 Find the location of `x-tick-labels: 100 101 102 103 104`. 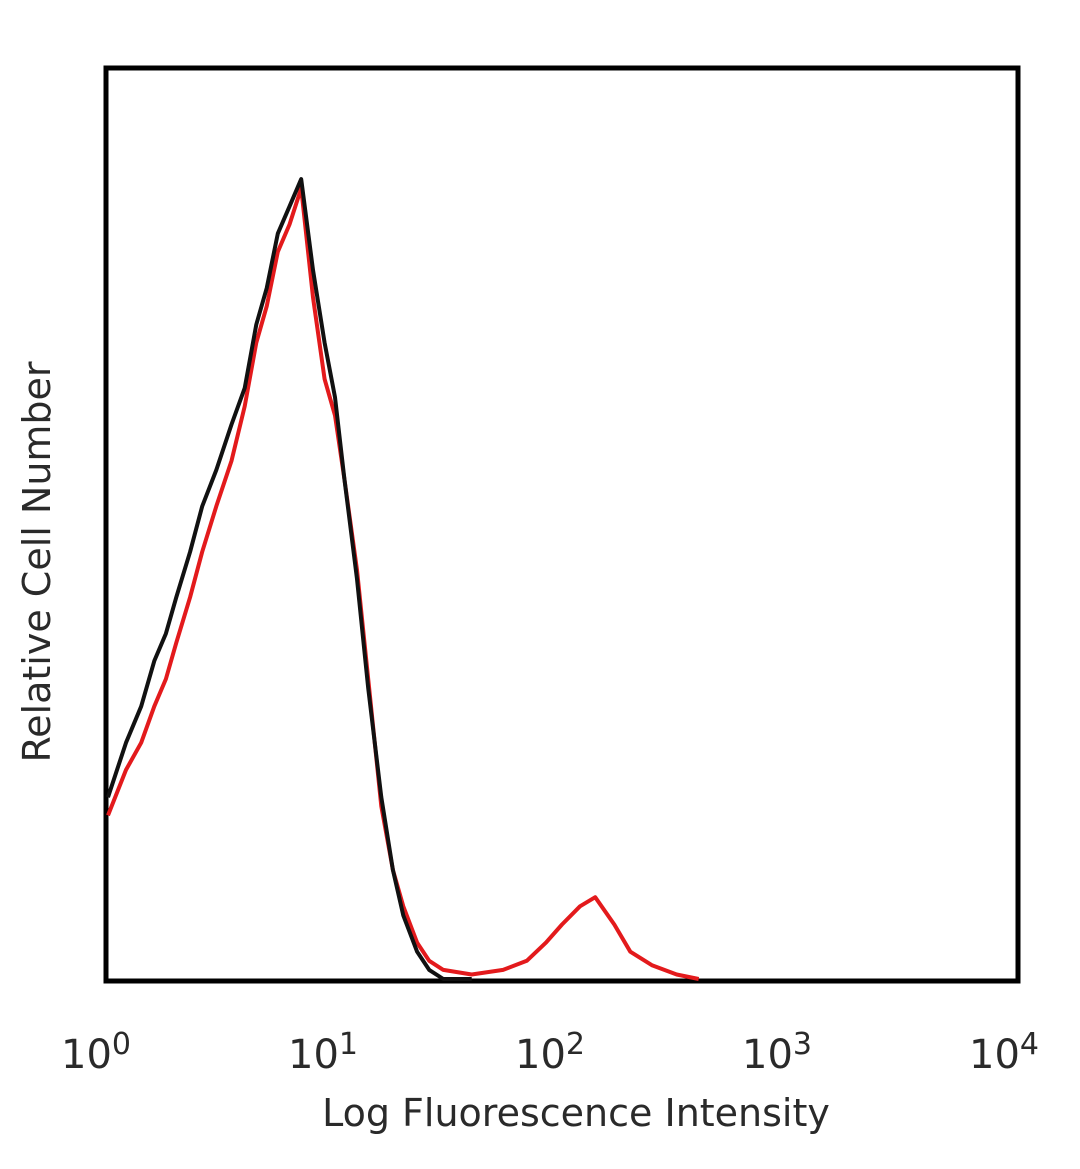

x-tick-labels: 100 101 102 103 104 is located at coordinates (550, 1052).